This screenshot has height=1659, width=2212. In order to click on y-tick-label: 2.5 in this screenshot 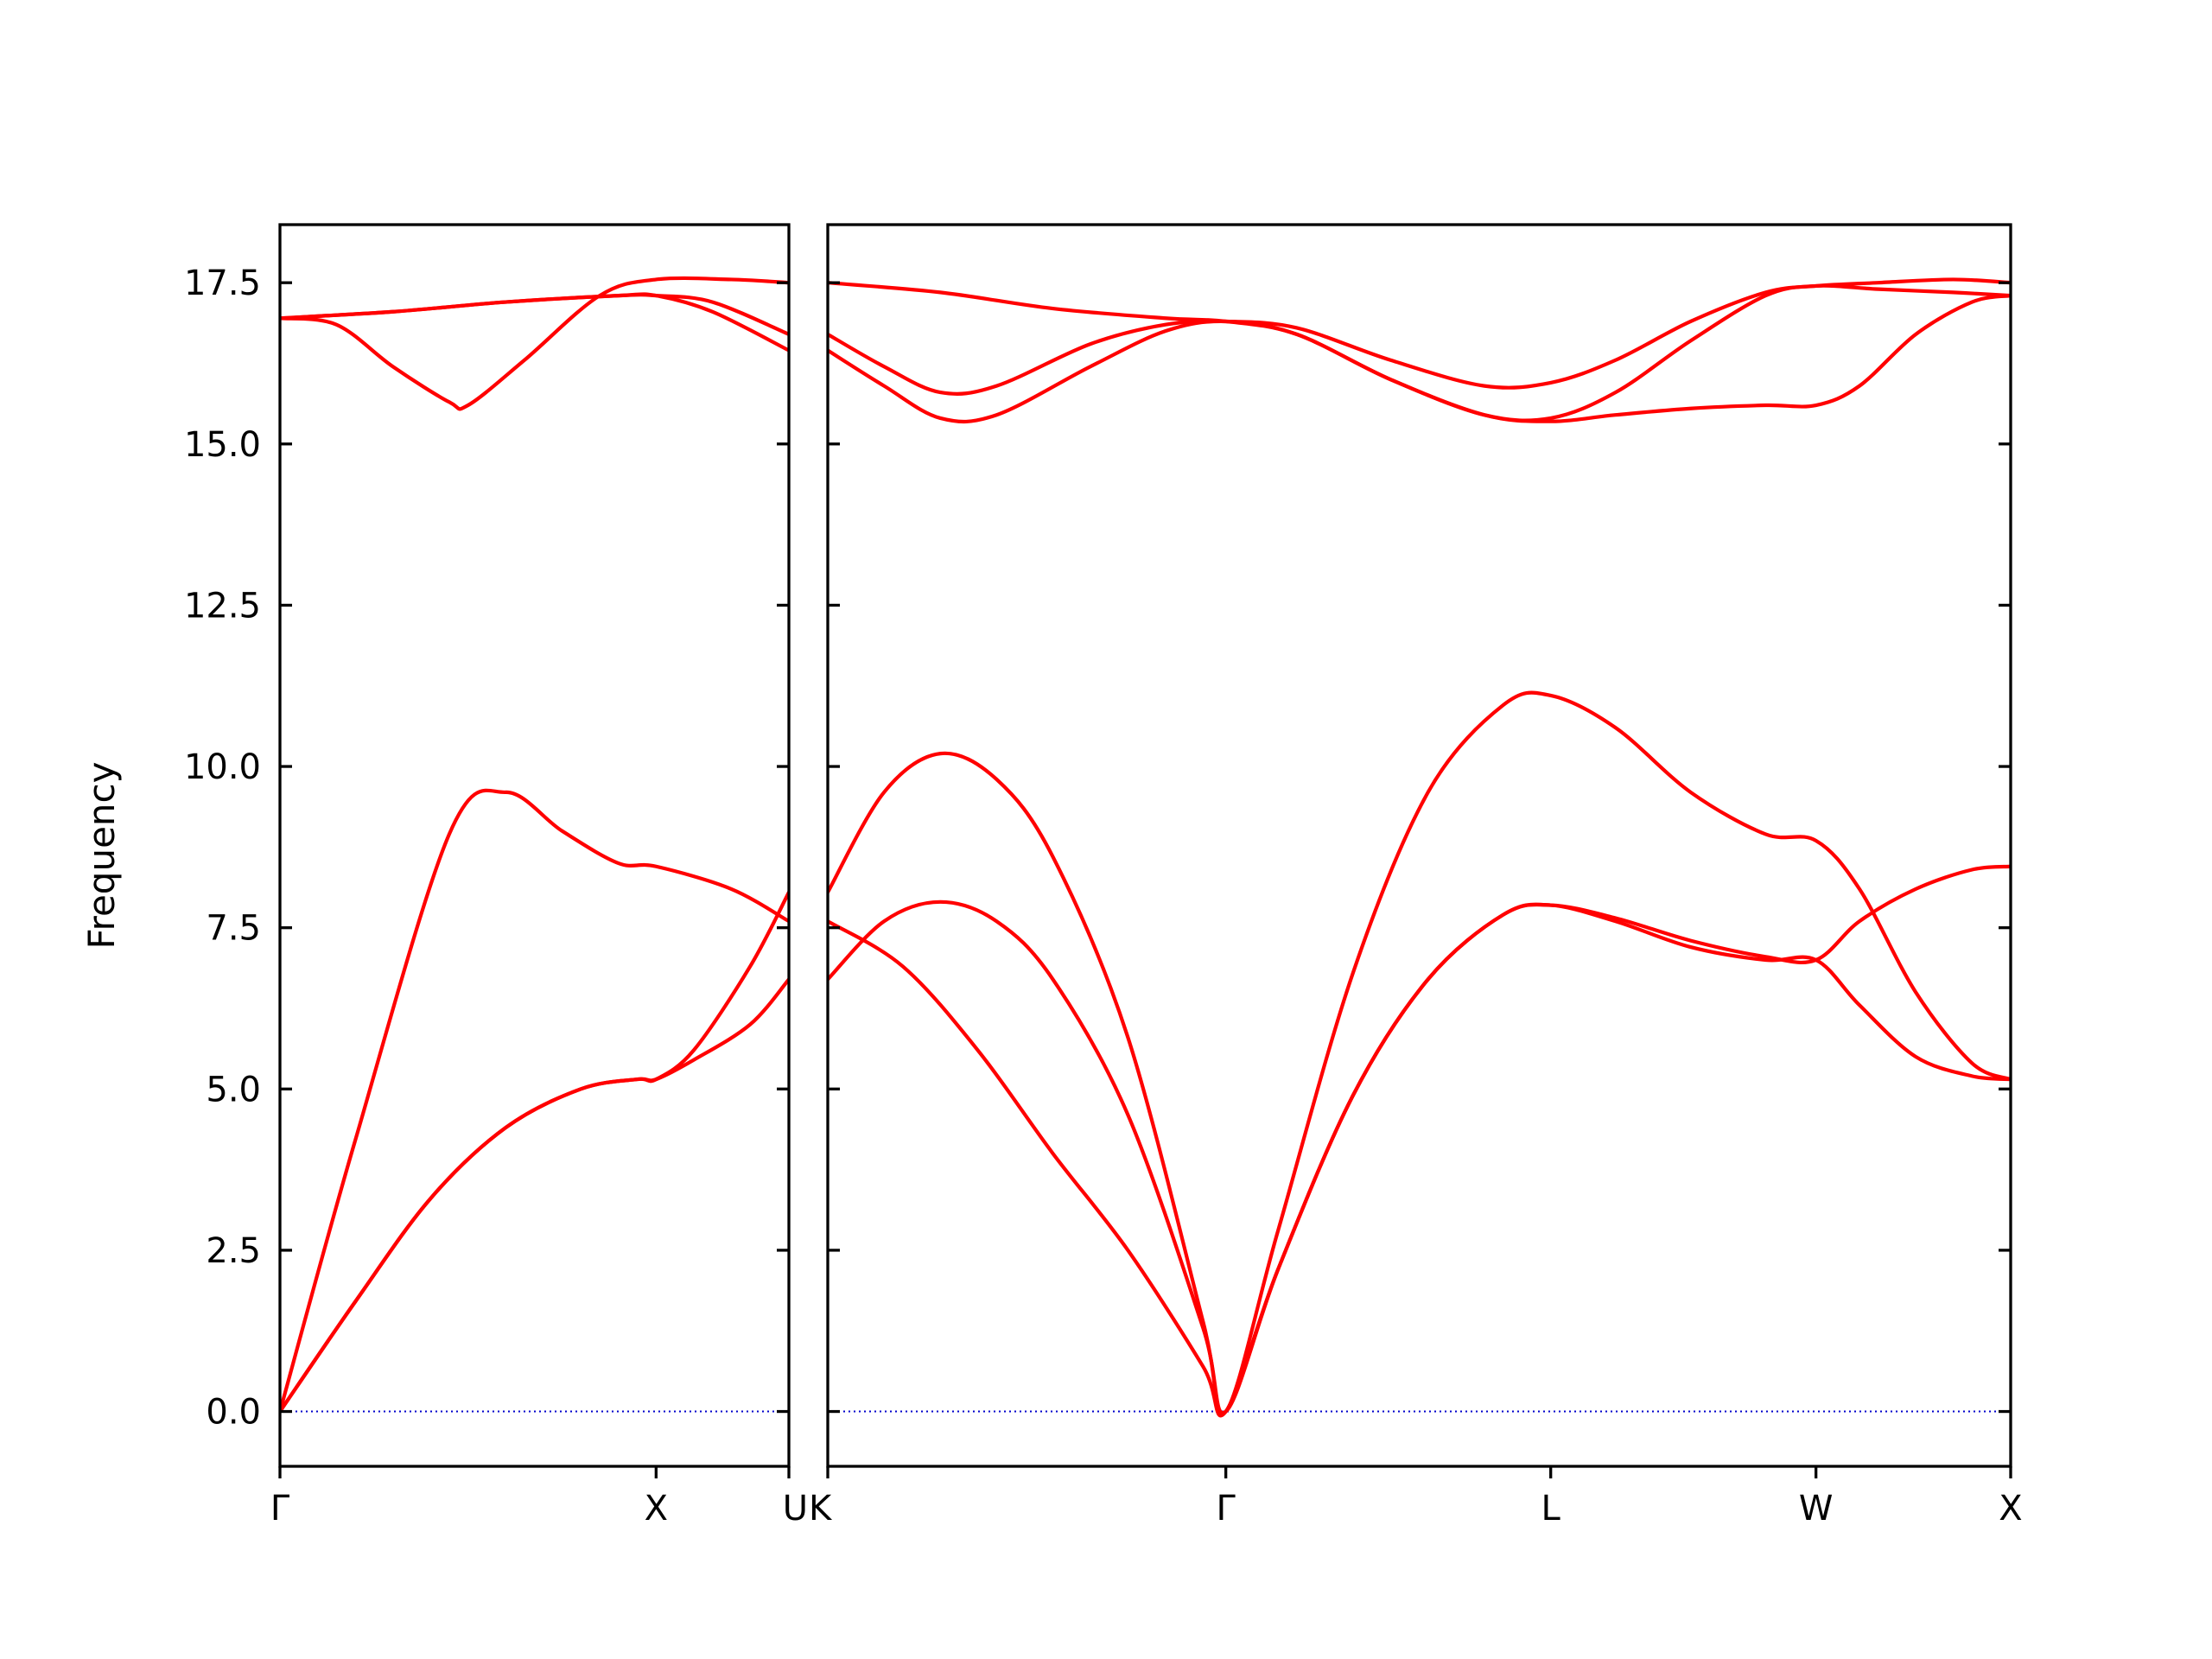, I will do `click(233, 1251)`.